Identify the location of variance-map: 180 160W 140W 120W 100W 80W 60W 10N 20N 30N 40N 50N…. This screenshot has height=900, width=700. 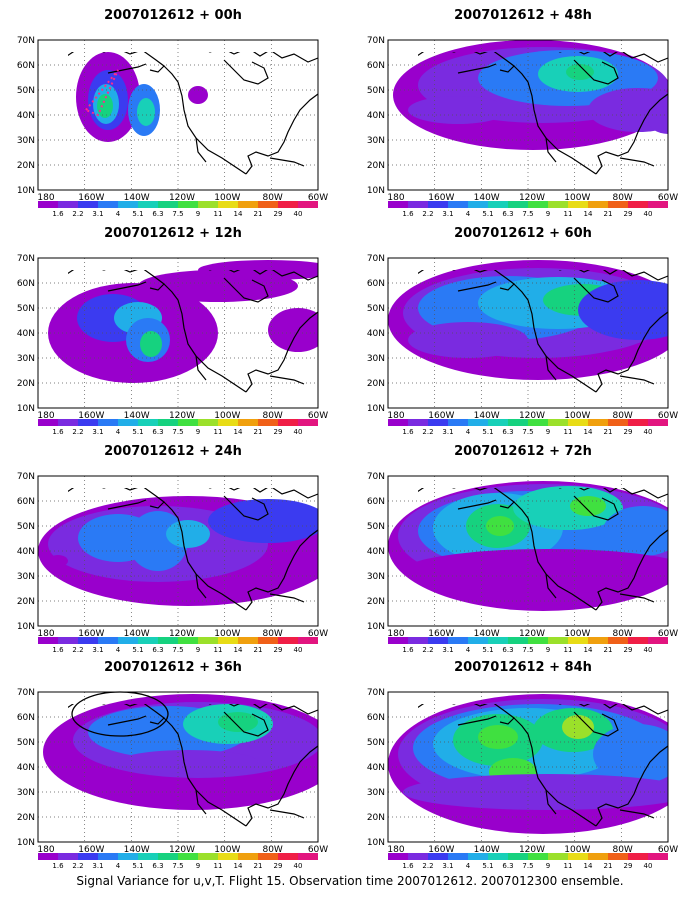
(172, 779).